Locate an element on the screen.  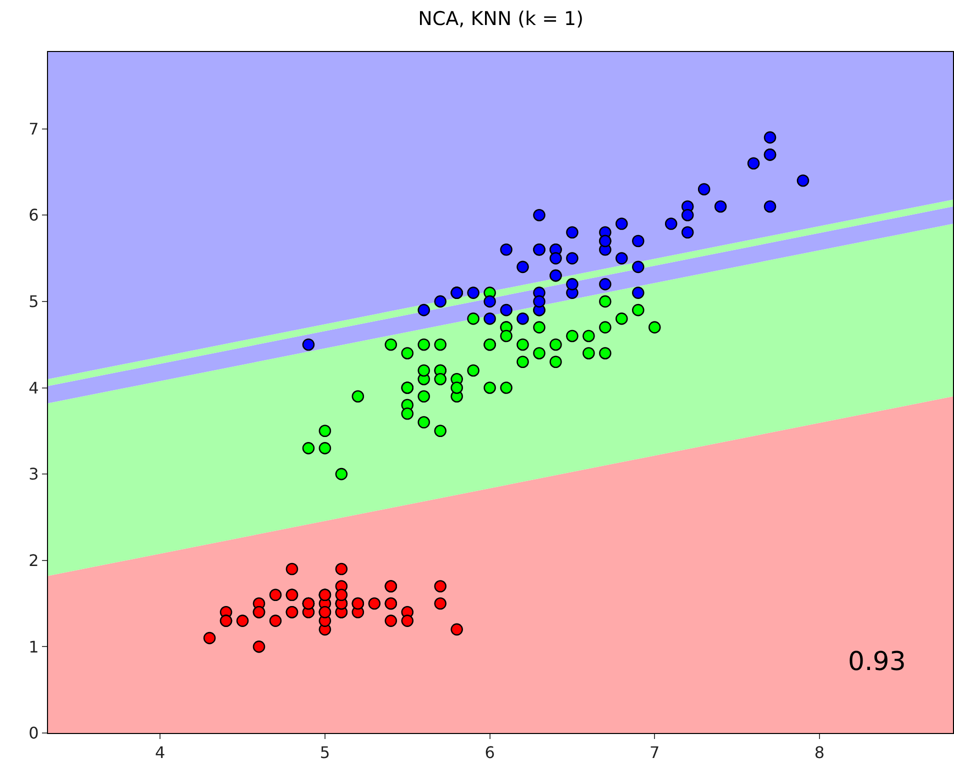
y-tick-label: 2 is located at coordinates (33, 560).